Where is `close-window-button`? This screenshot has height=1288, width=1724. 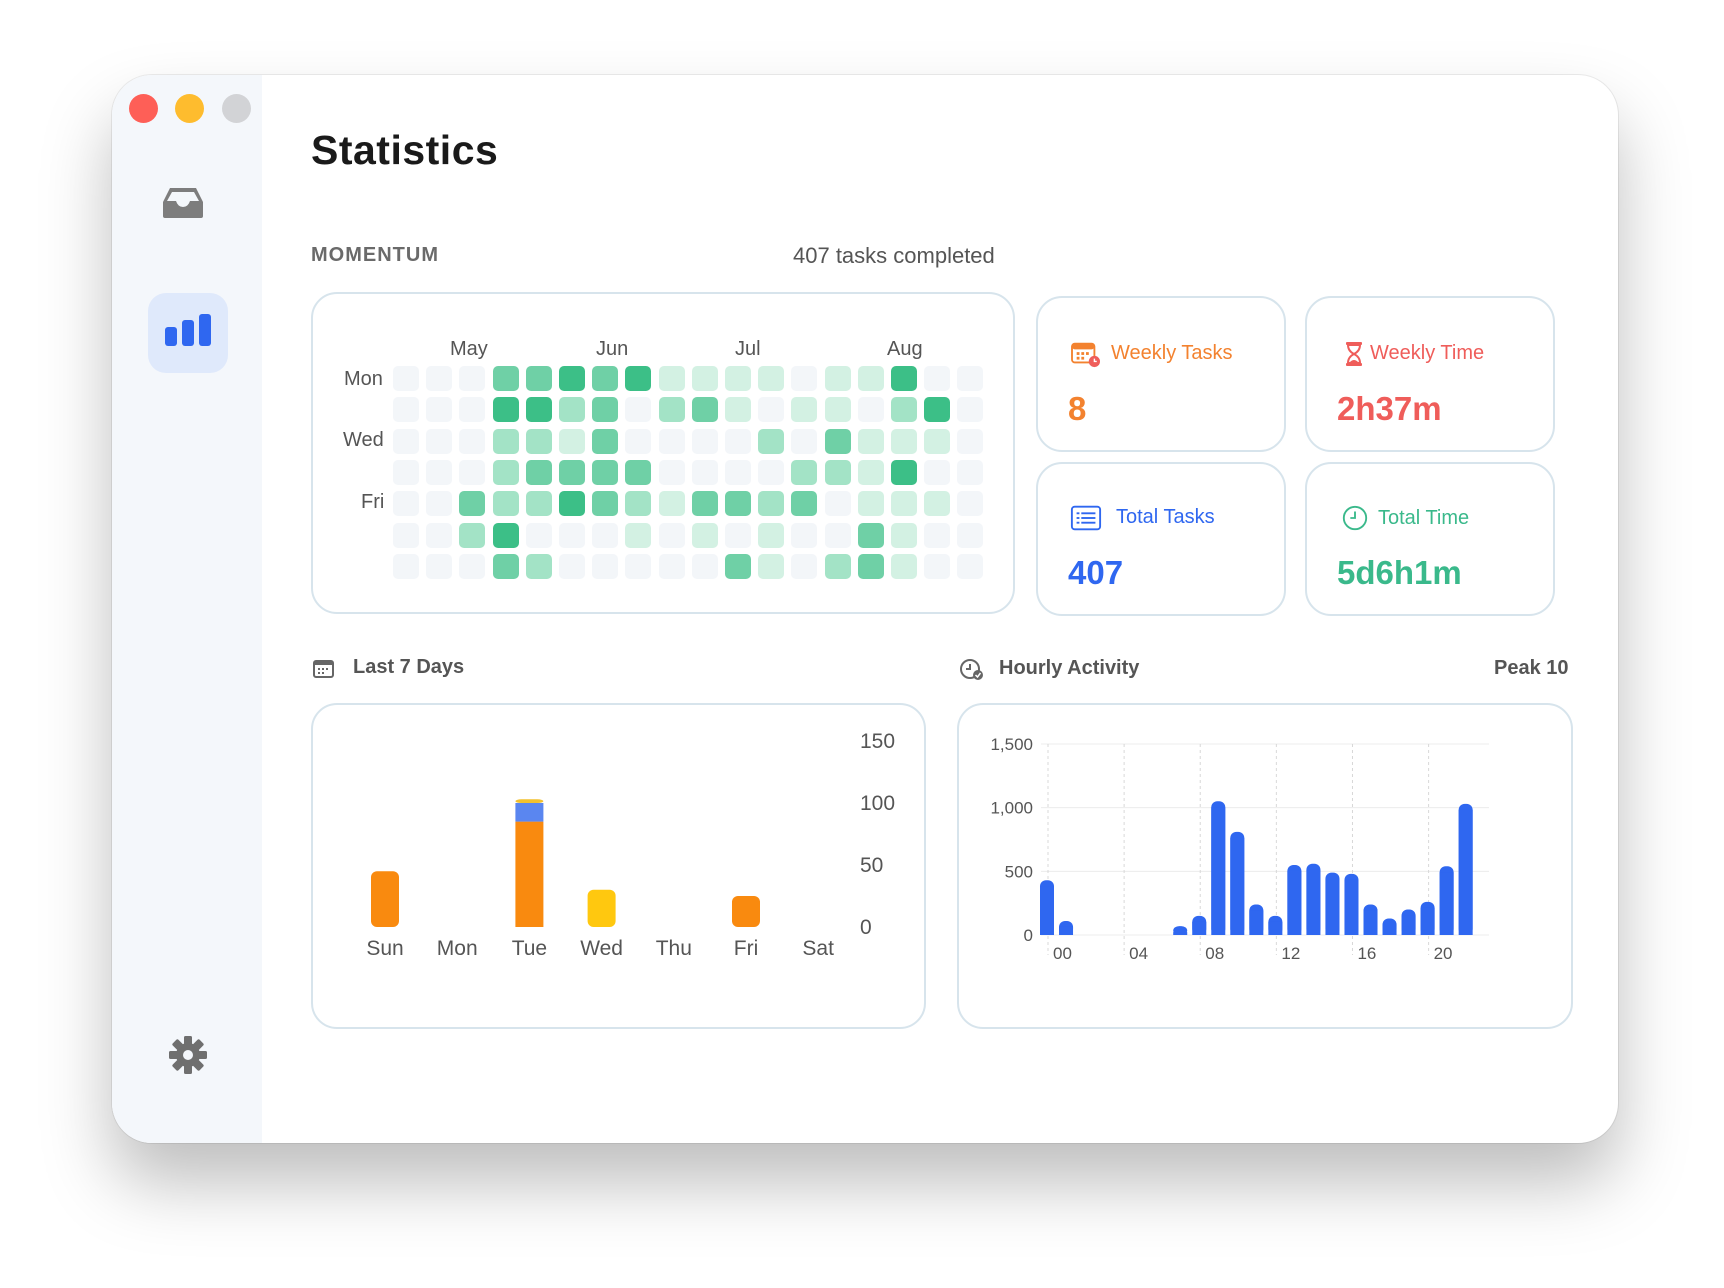
close-window-button is located at coordinates (143, 108).